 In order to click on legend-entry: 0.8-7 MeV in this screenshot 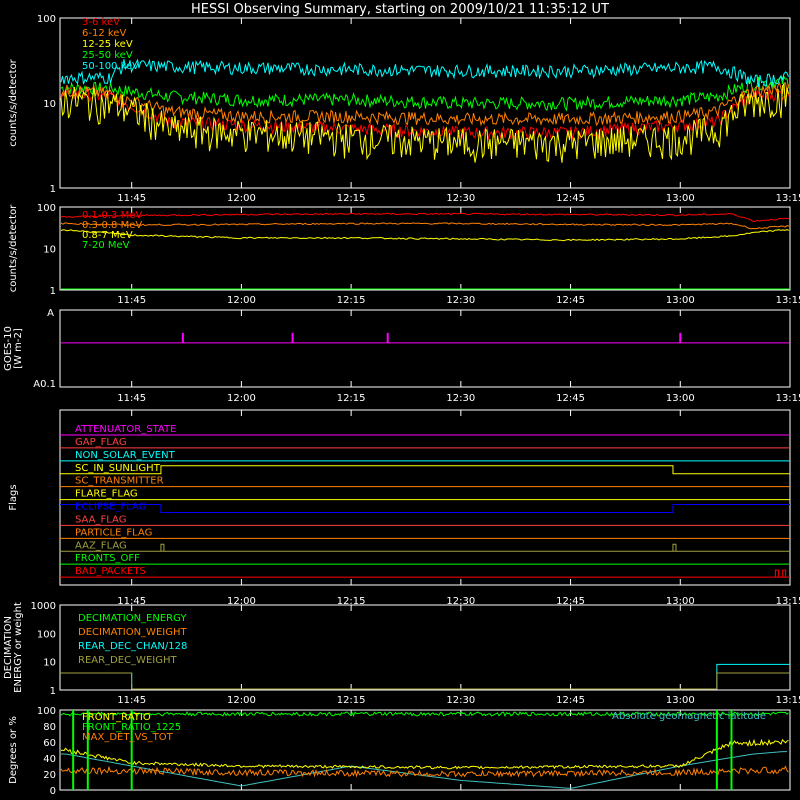, I will do `click(107, 235)`.